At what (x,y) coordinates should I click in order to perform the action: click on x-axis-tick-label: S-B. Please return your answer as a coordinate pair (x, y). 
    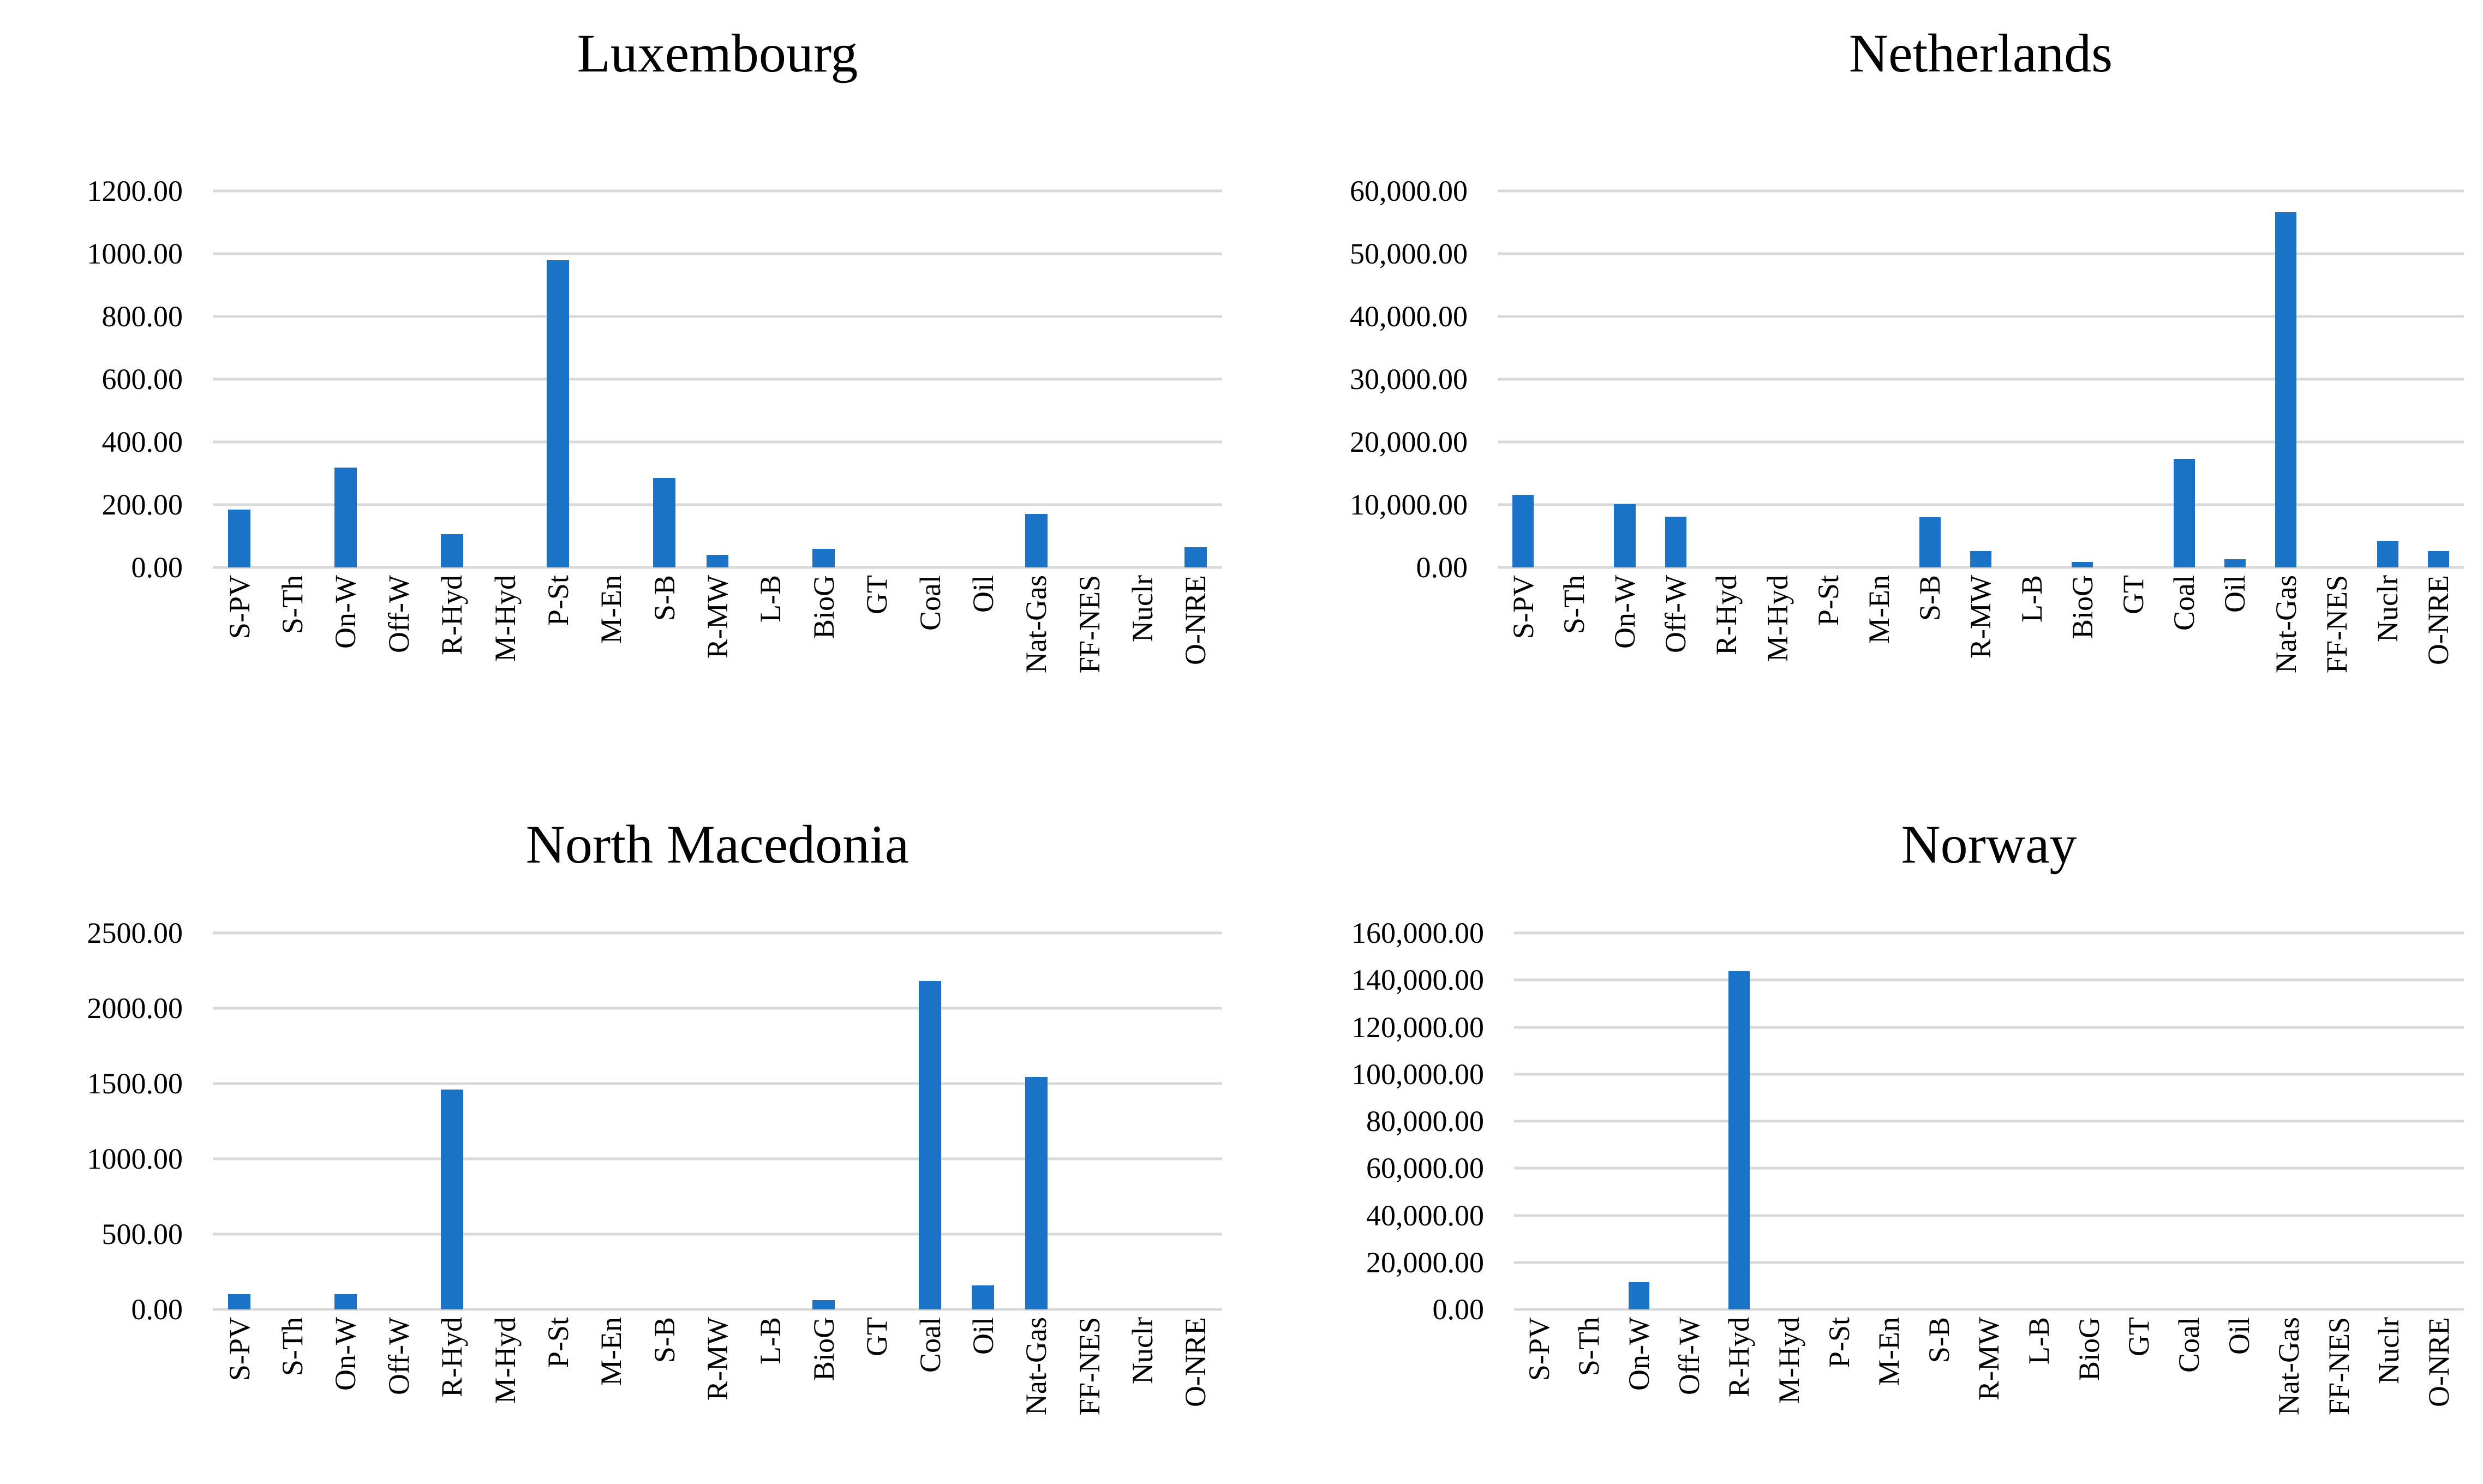
    Looking at the image, I should click on (665, 1340).